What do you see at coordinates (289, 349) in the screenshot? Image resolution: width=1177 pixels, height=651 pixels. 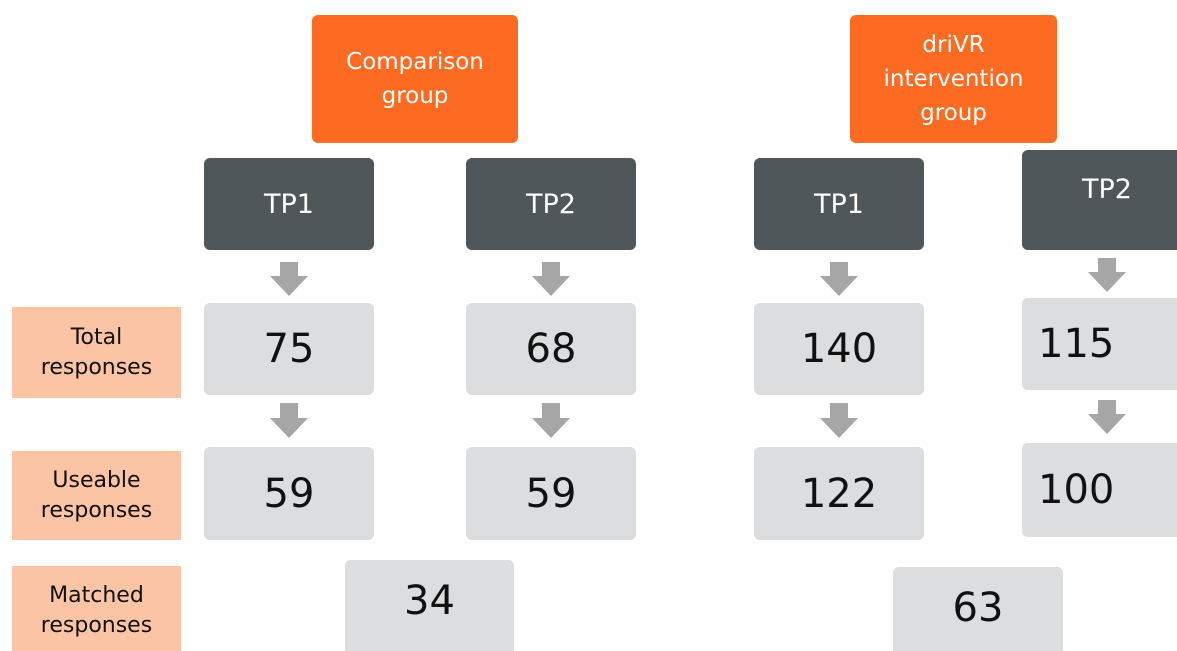 I see `count: 75` at bounding box center [289, 349].